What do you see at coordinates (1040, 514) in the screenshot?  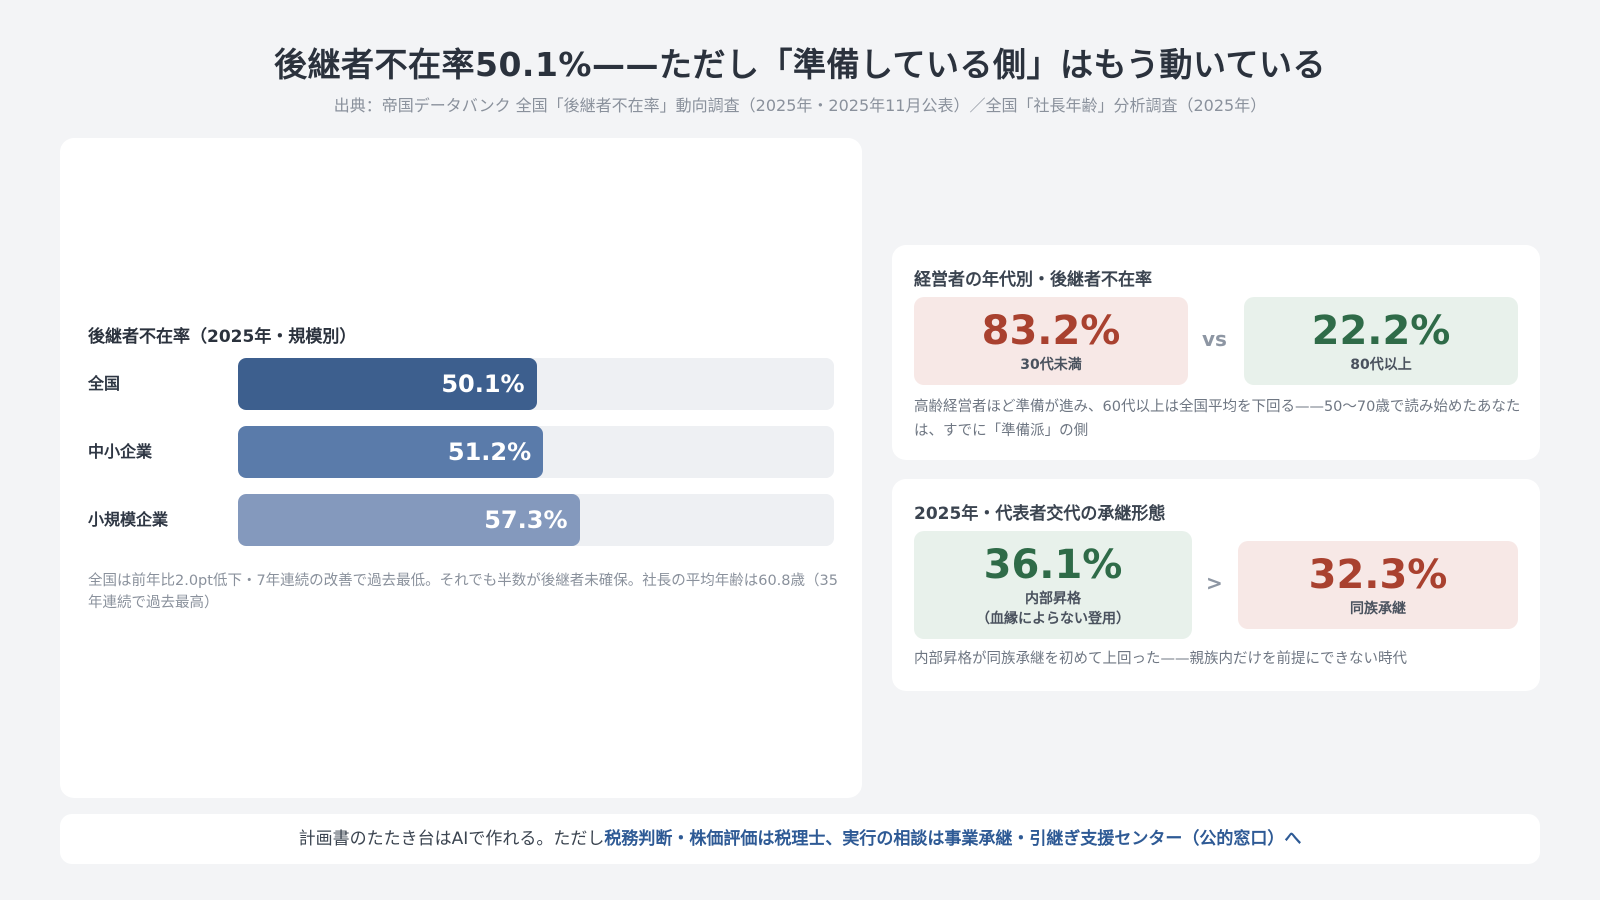 I see `succession-card-title: 2025年・代表者交代の承継形態` at bounding box center [1040, 514].